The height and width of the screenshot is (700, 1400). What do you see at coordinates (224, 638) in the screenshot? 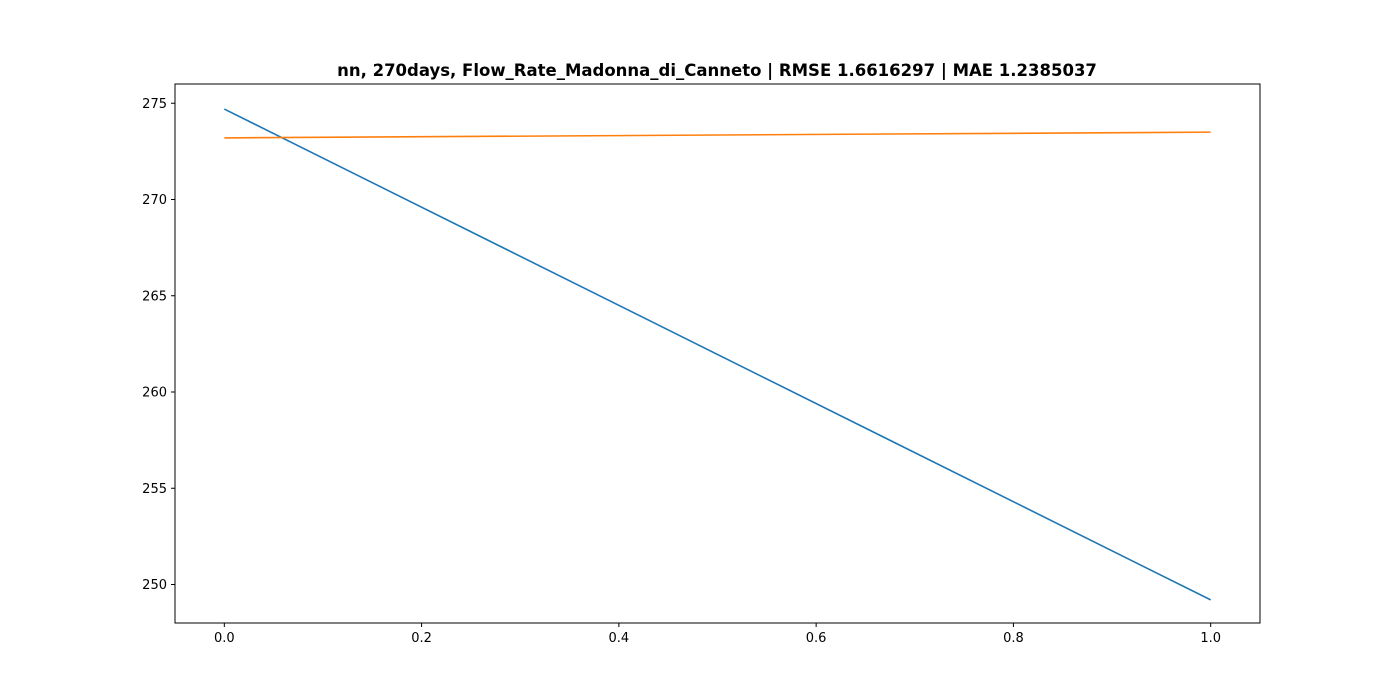
I see `x-tick-label: 0.0` at bounding box center [224, 638].